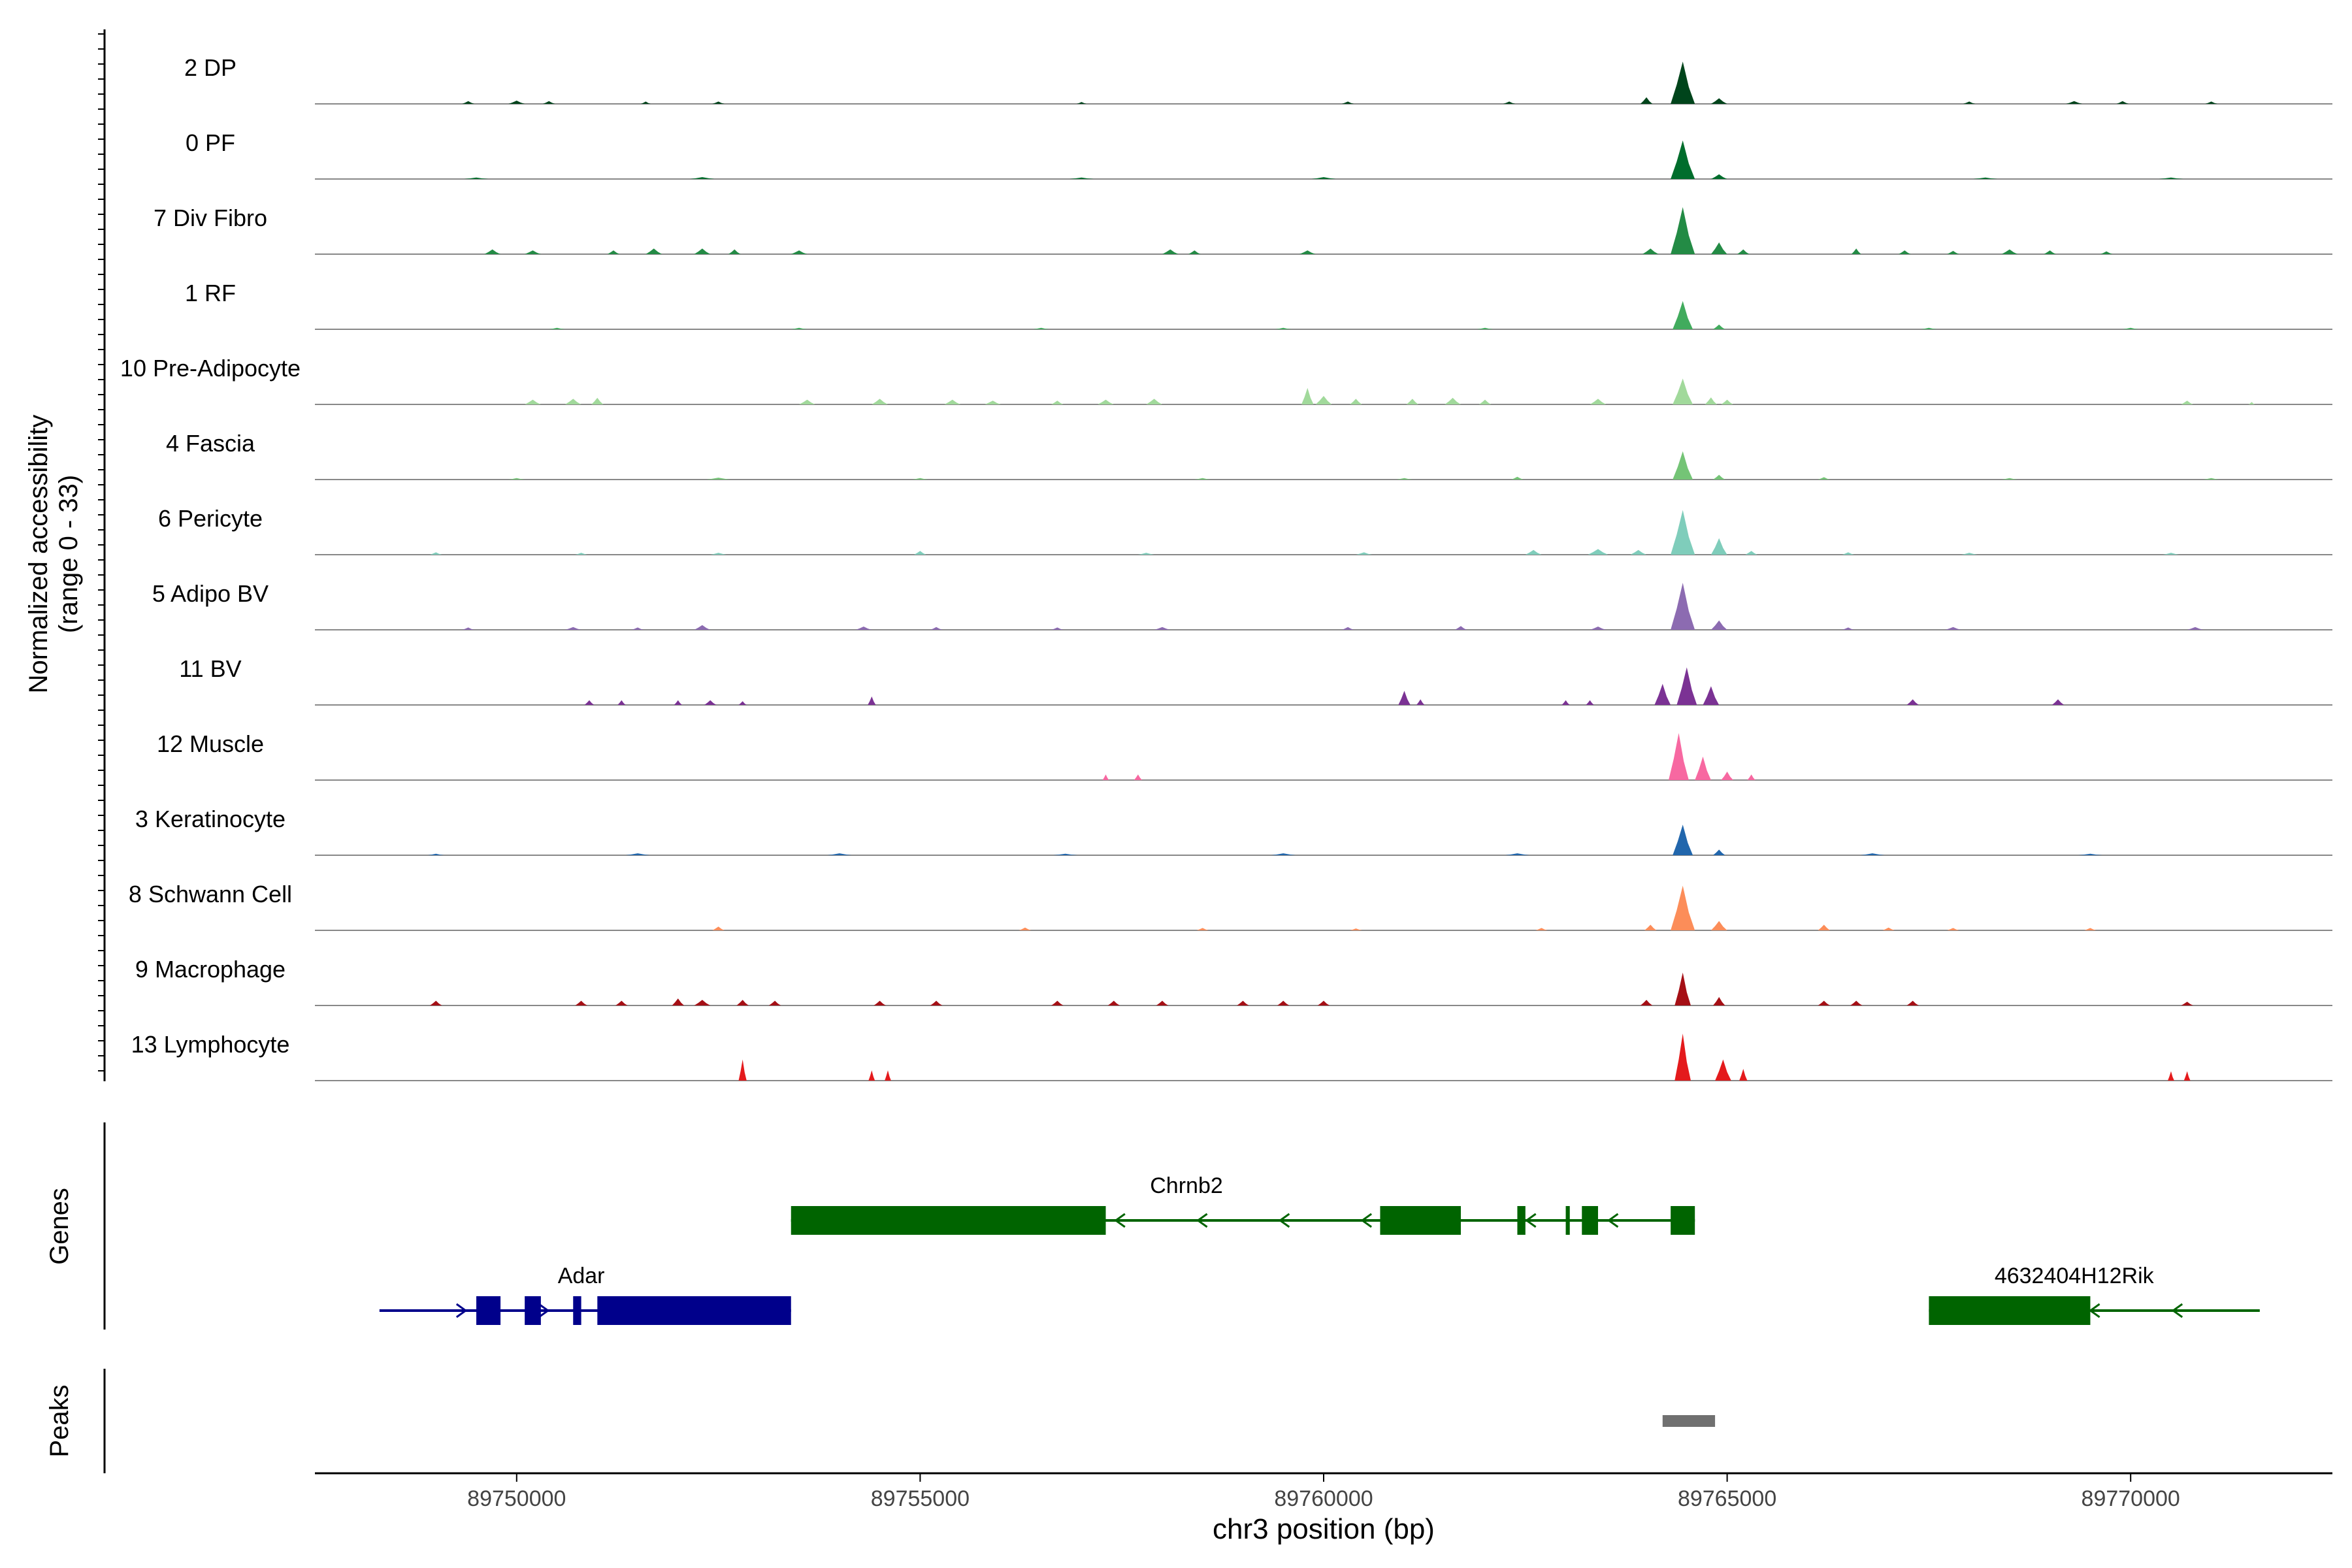 The width and height of the screenshot is (2352, 1568). Describe the element at coordinates (68, 554) in the screenshot. I see `y-axis-label-line2: (range 0 - 33)` at that location.